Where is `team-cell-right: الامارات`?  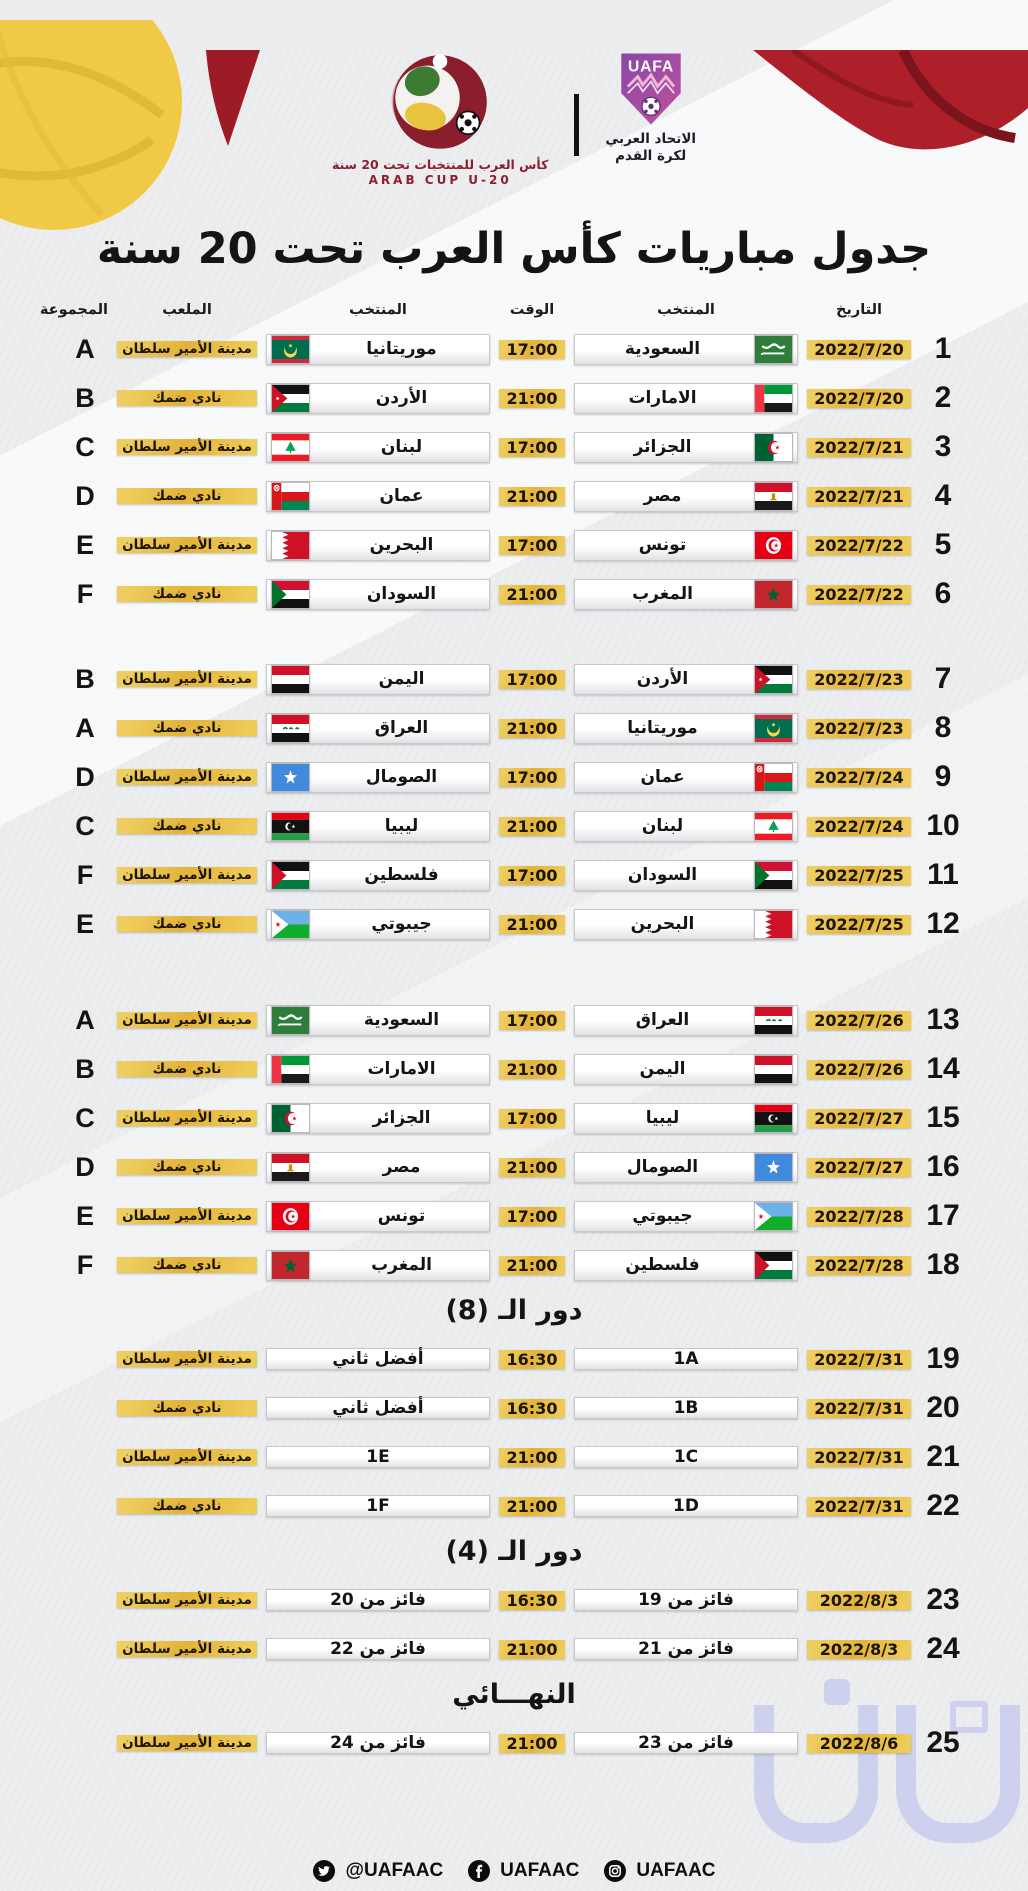 team-cell-right: الامارات is located at coordinates (686, 398).